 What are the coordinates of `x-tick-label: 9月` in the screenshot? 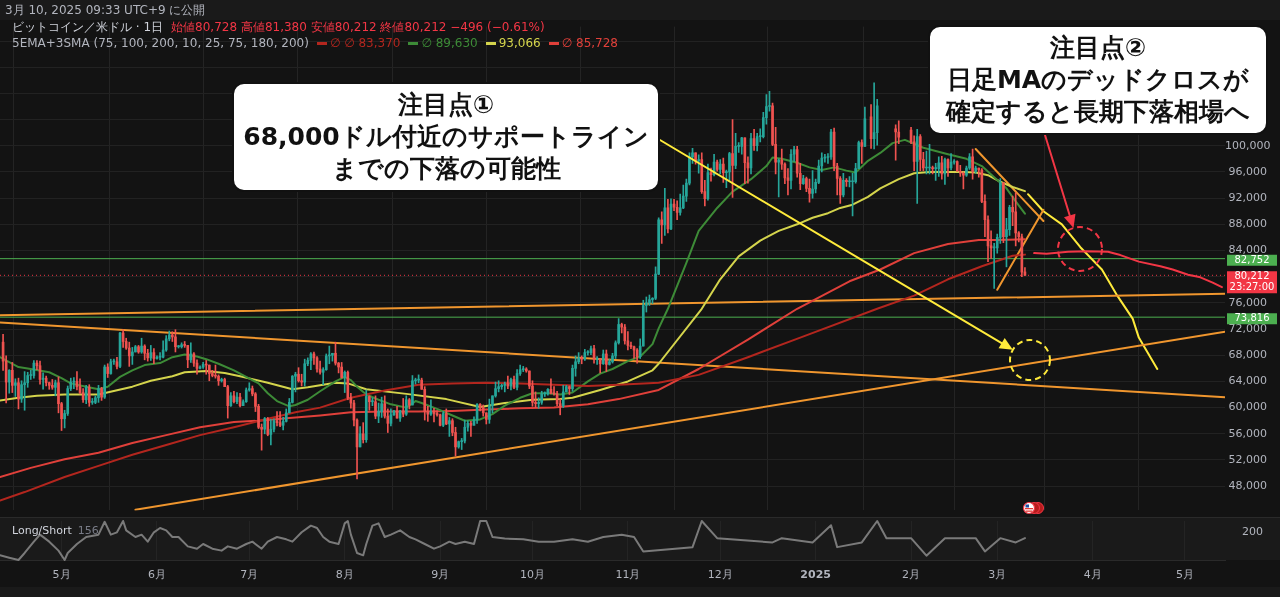 It's located at (440, 575).